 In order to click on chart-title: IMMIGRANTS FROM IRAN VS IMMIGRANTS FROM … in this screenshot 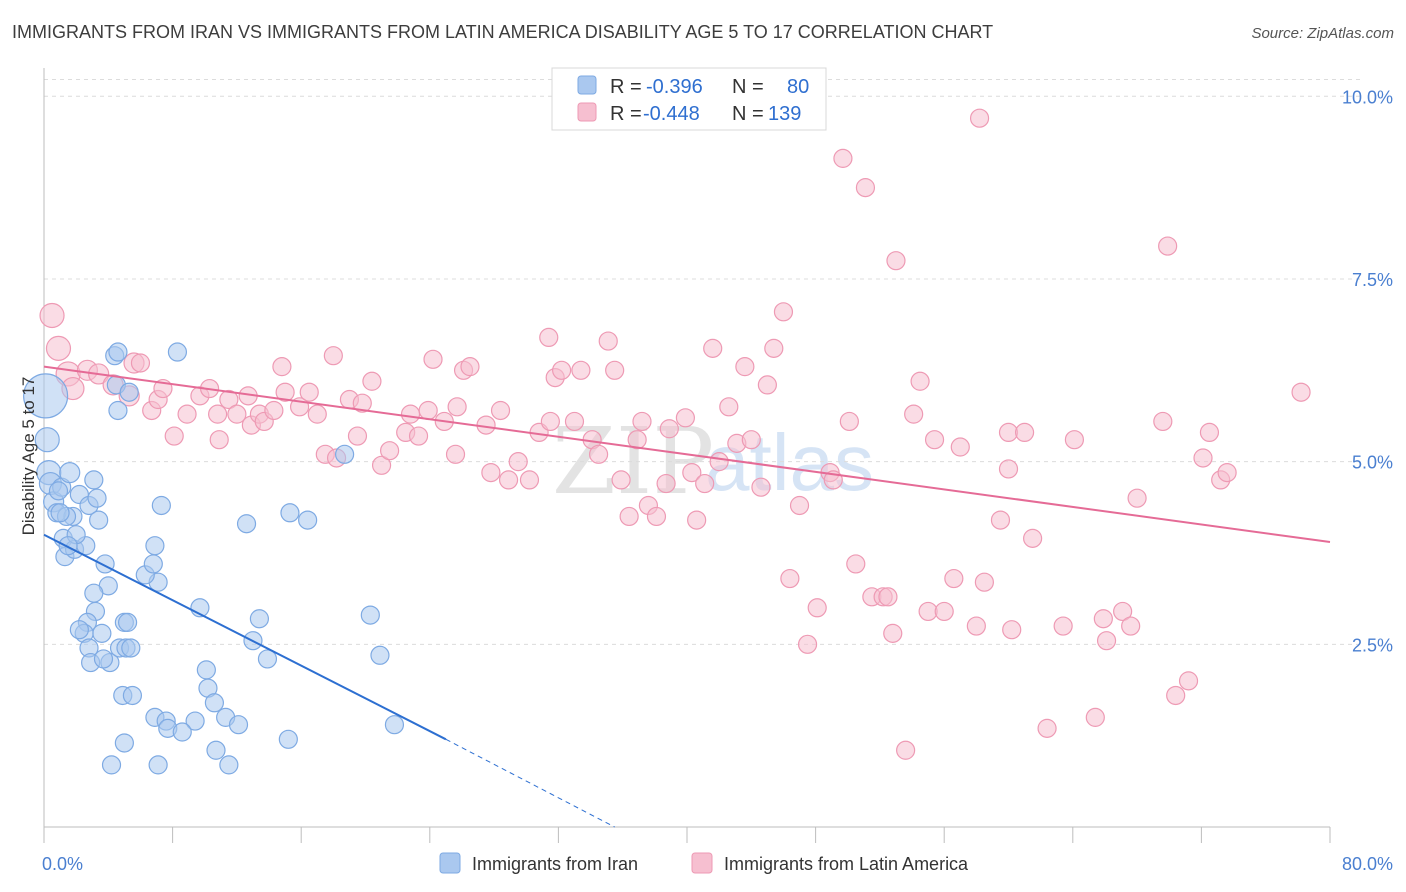, I will do `click(502, 32)`.